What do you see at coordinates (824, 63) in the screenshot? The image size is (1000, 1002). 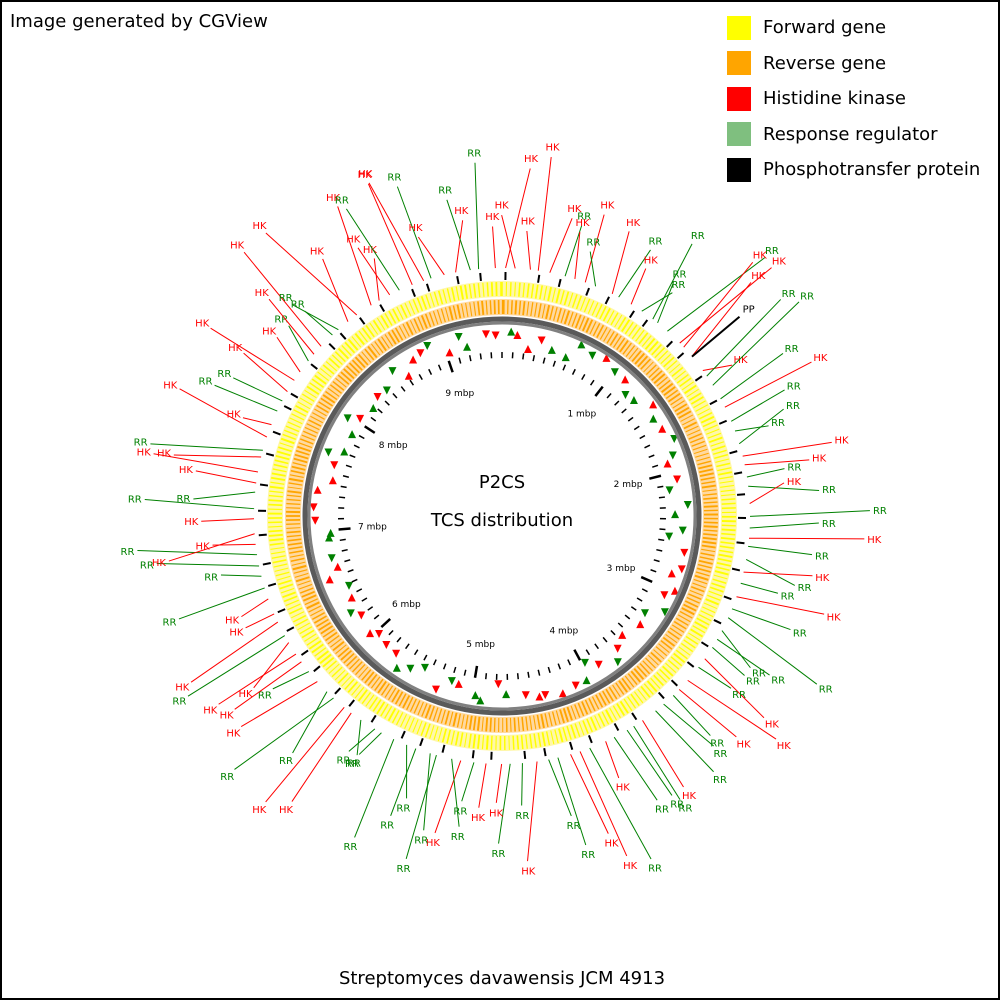 I see `legend-label: Reverse gene` at bounding box center [824, 63].